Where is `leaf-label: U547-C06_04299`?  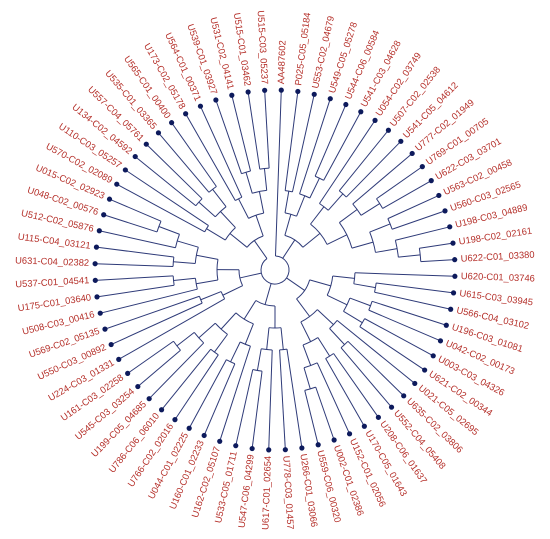
leaf-label: U547-C06_04299 is located at coordinates (246, 491).